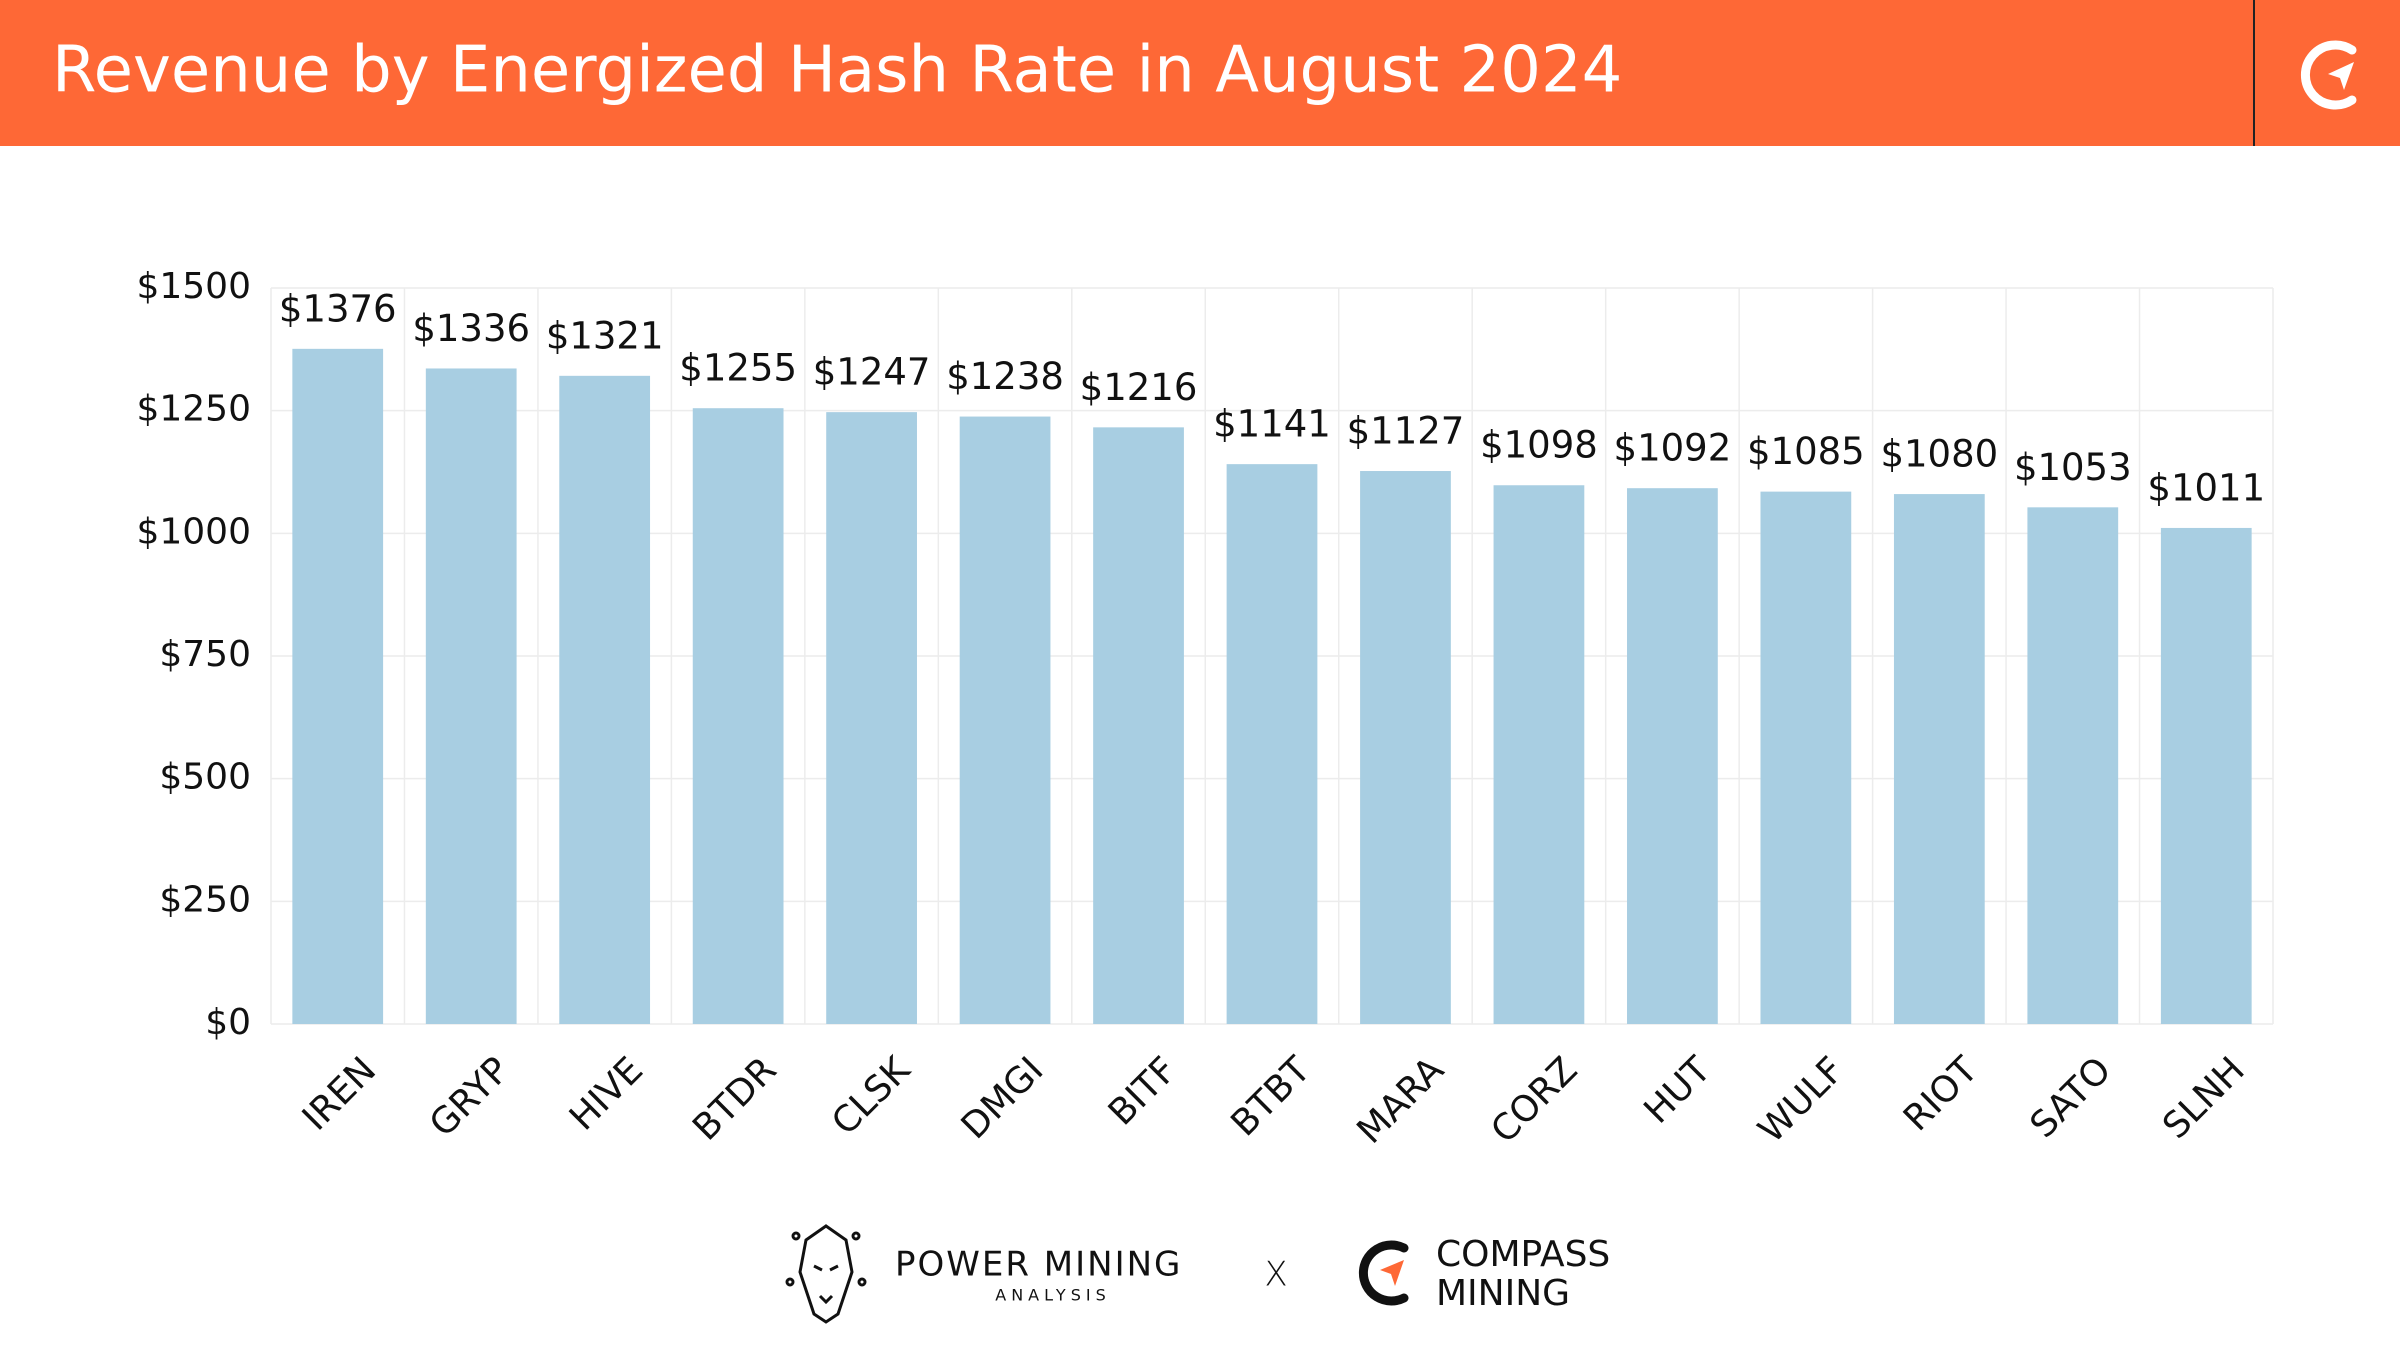  What do you see at coordinates (1038, 1265) in the screenshot?
I see `footer-left: POWER MINING` at bounding box center [1038, 1265].